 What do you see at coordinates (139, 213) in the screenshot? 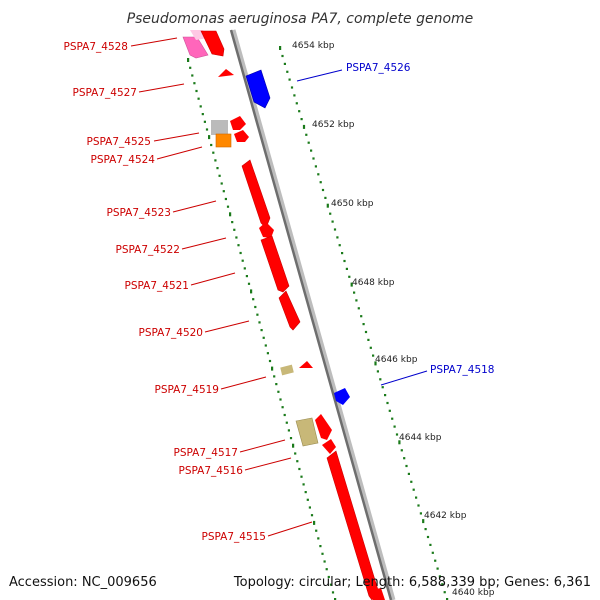
I see `gene-label: PSPA7_4523` at bounding box center [139, 213].